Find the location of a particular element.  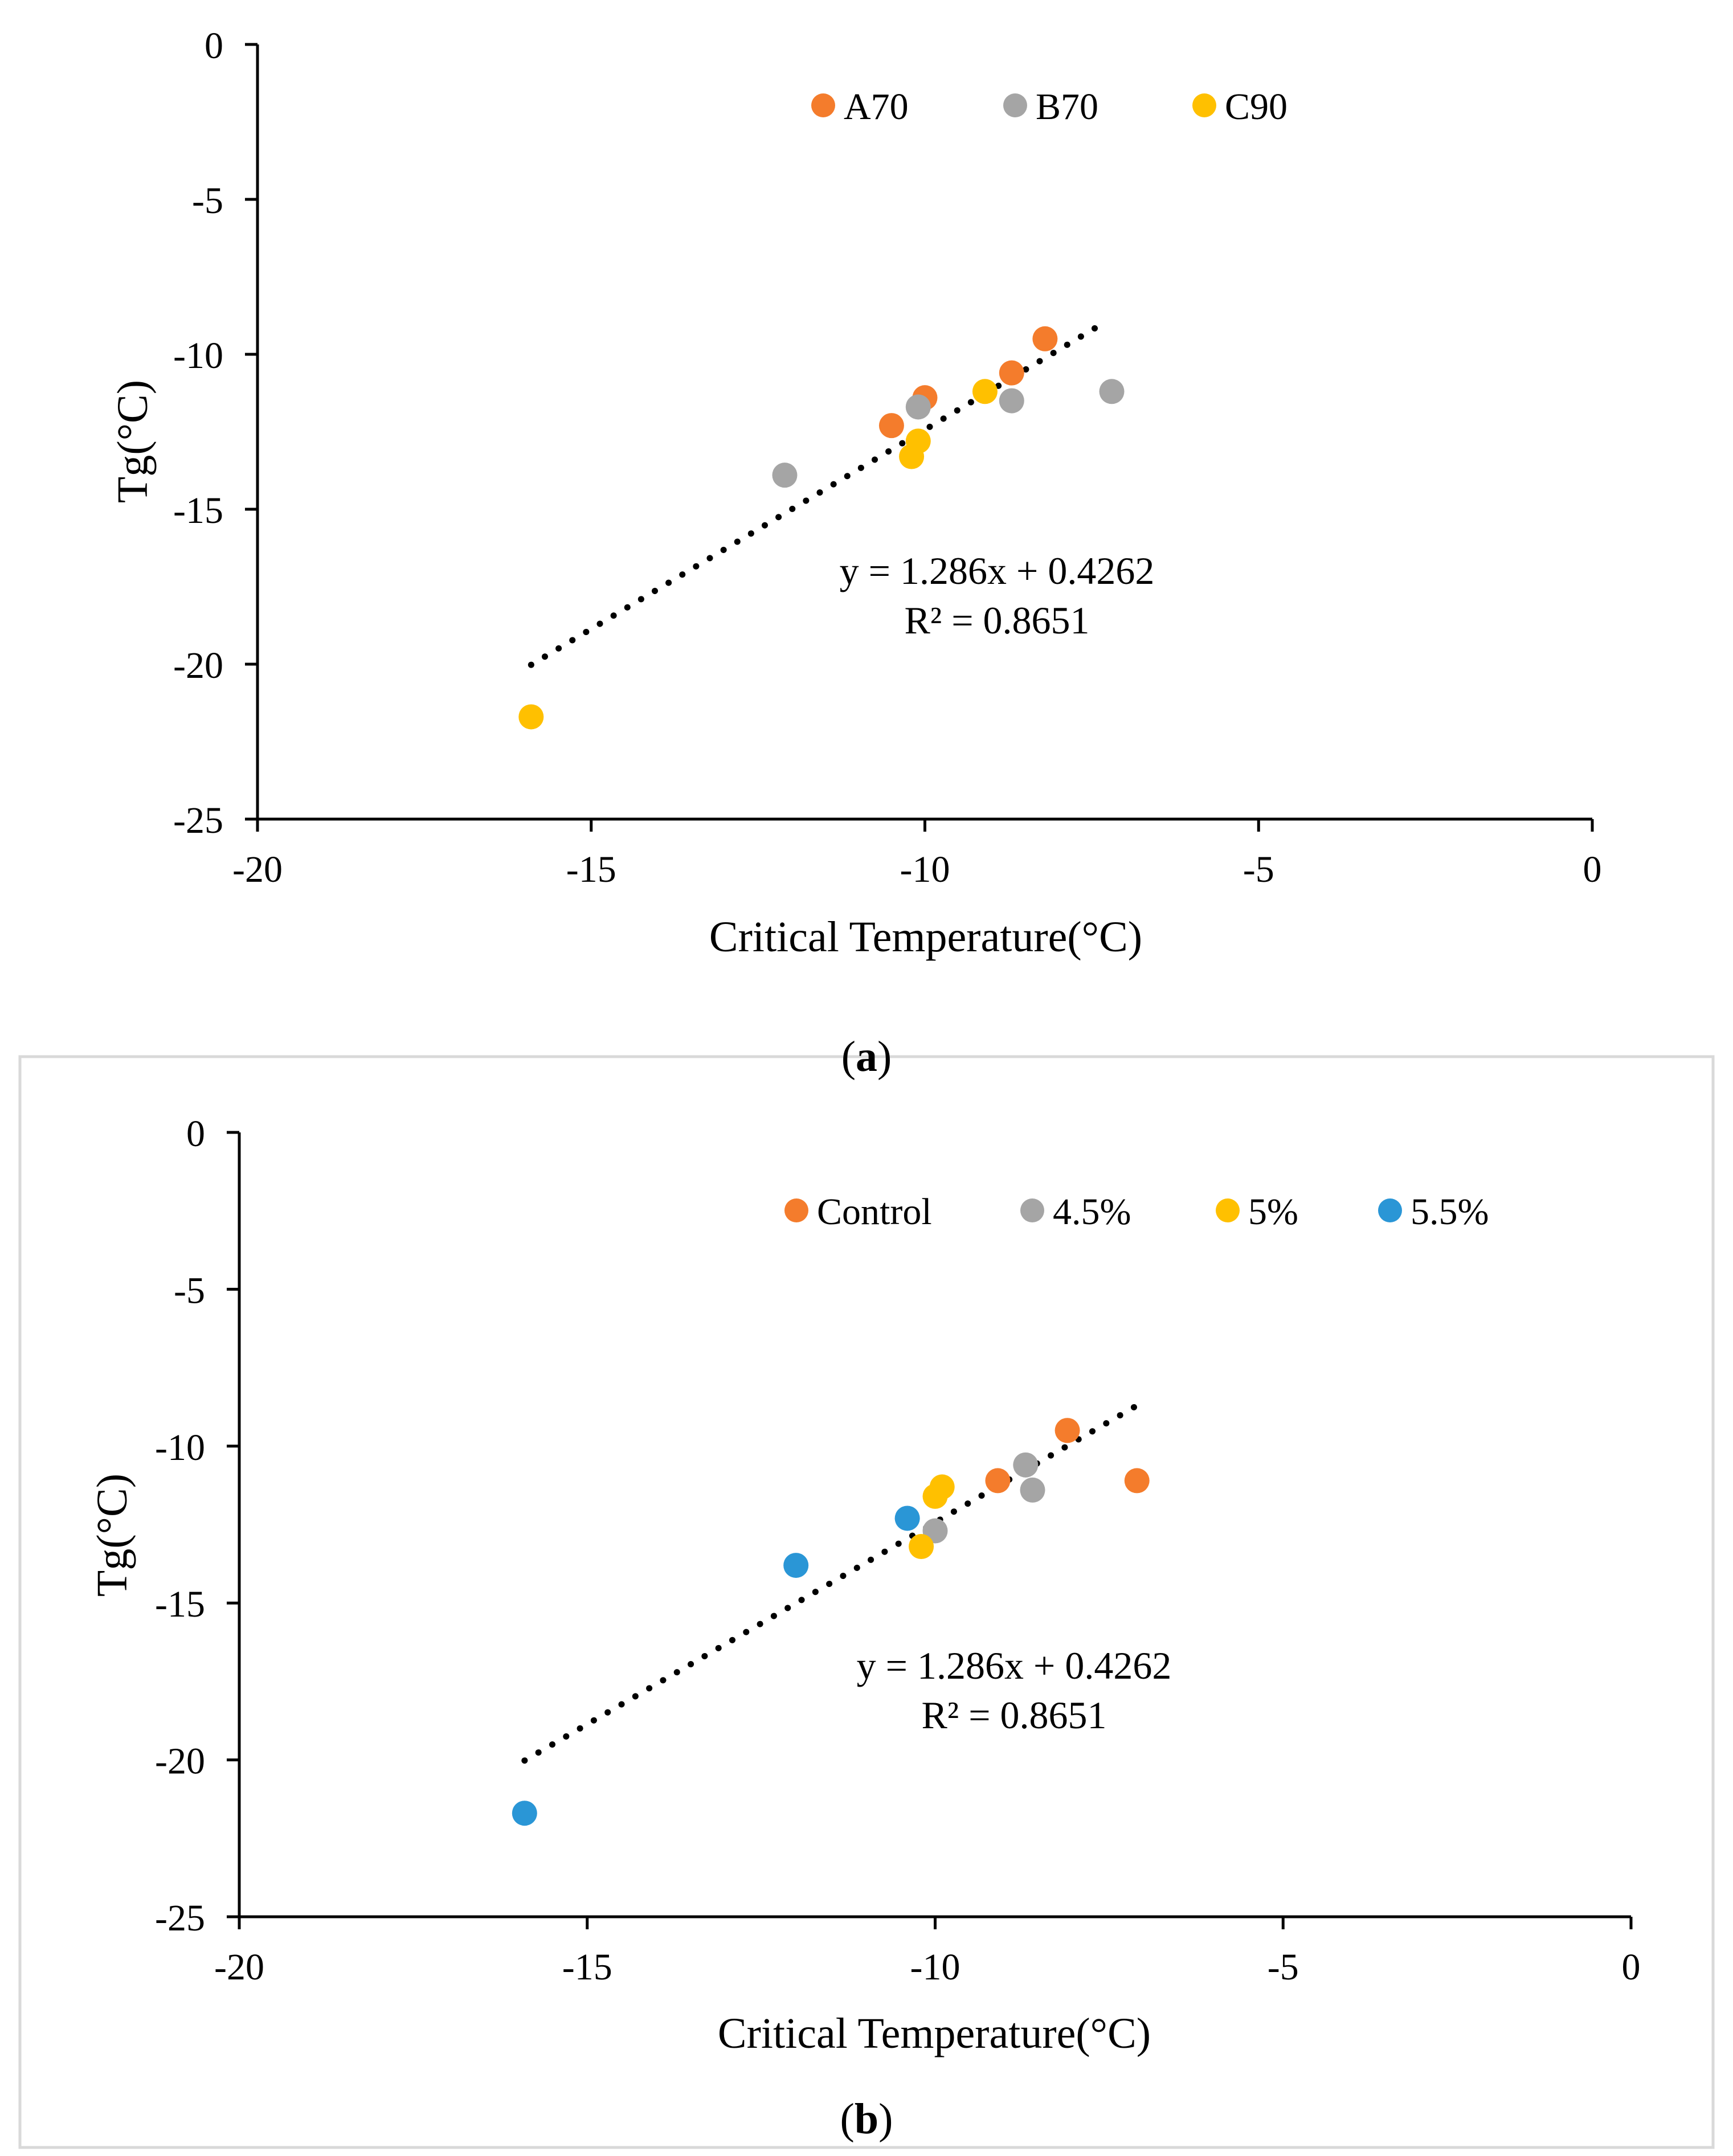

panel-a-equation: y = 1.286x + 0.4262 is located at coordinates (997, 570).